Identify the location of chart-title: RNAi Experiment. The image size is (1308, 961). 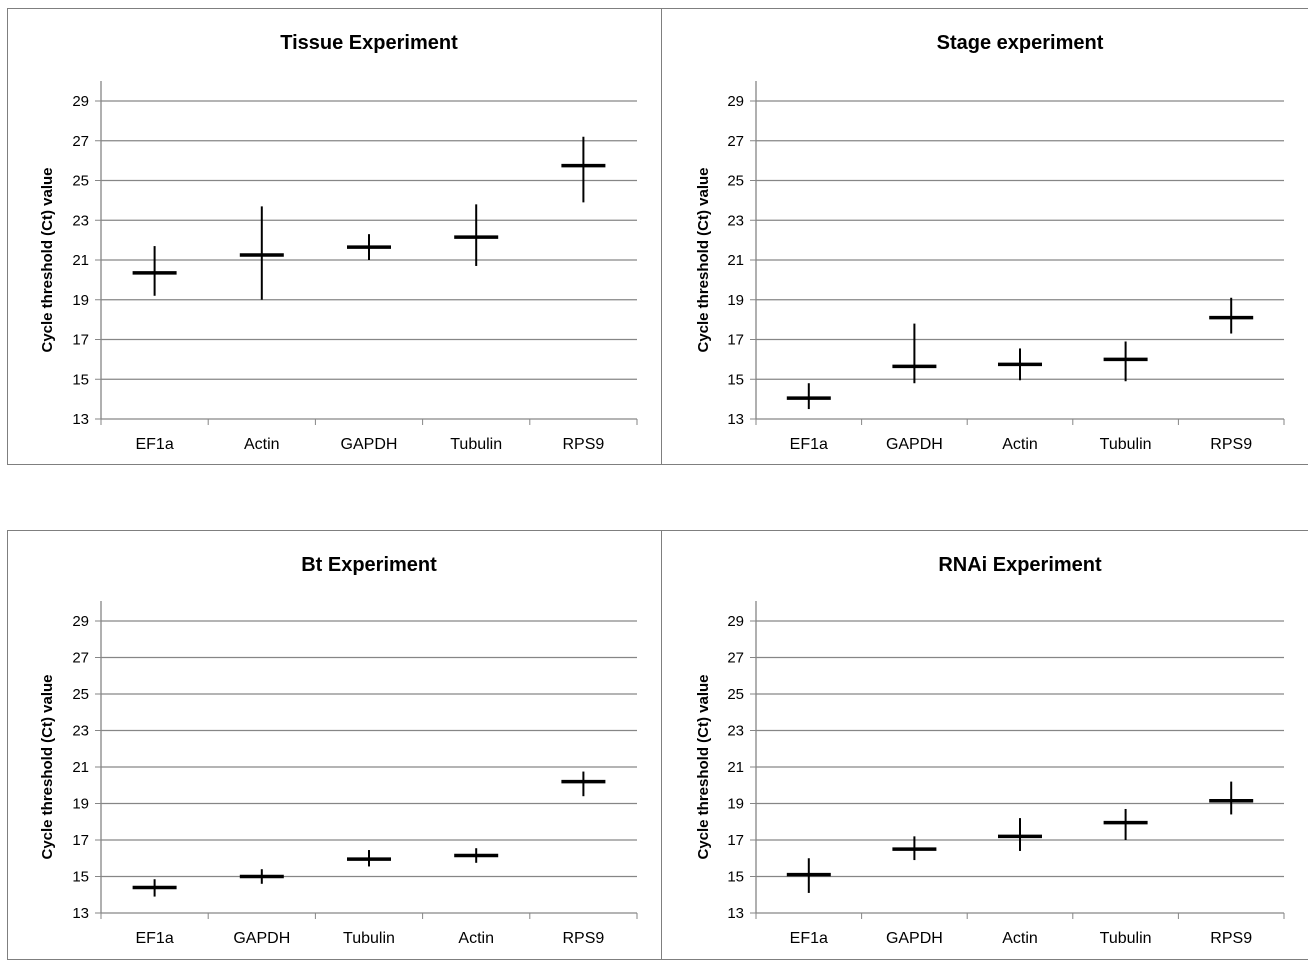
(1020, 565).